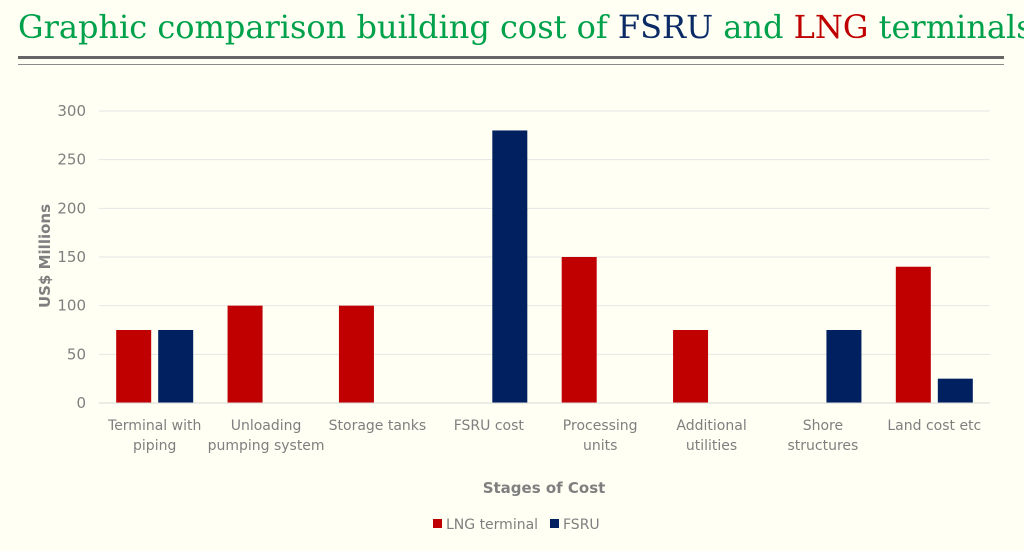  I want to click on x-tick-label: Shore structures, so click(823, 436).